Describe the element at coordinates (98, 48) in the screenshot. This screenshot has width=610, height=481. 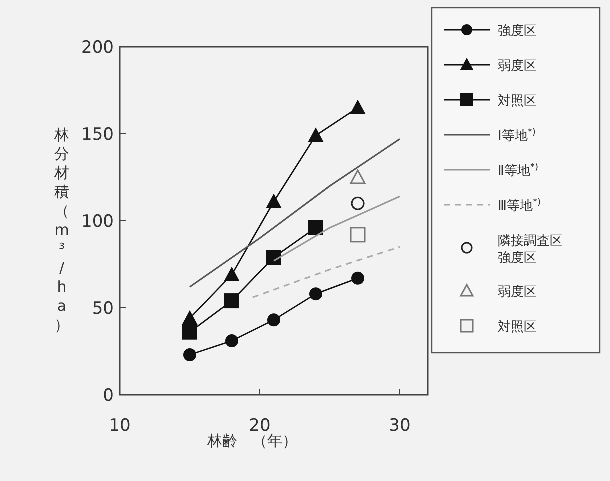
I see `y-tick-label: 200` at that location.